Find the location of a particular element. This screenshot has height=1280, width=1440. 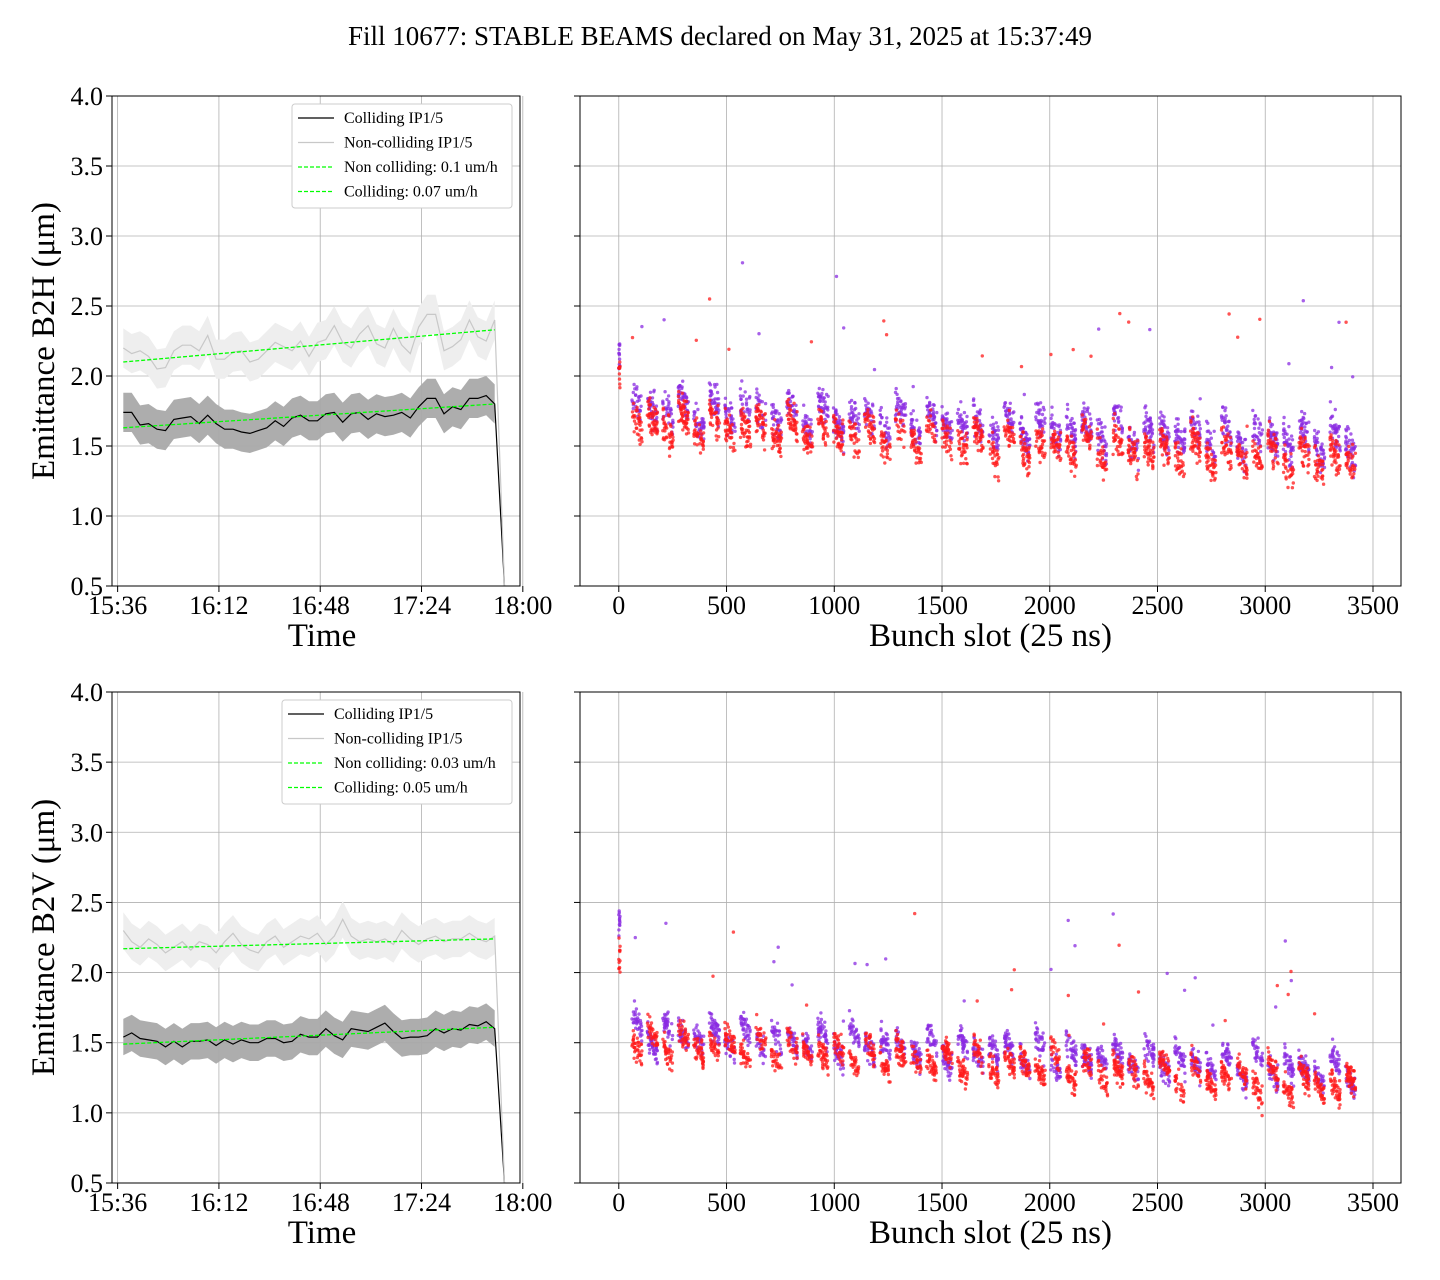

x-tick-label: 2000 is located at coordinates (1050, 1202).